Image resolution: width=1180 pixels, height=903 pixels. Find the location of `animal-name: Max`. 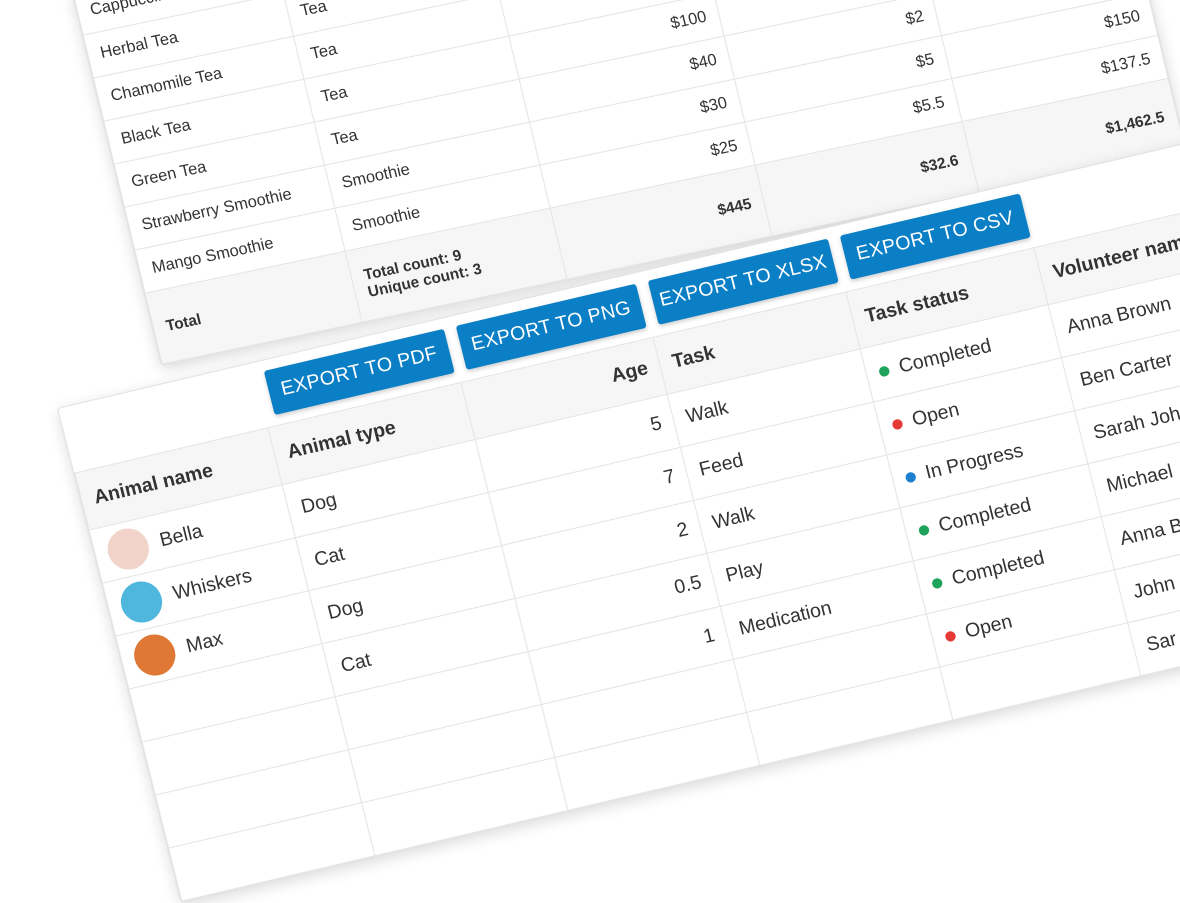

animal-name: Max is located at coordinates (205, 643).